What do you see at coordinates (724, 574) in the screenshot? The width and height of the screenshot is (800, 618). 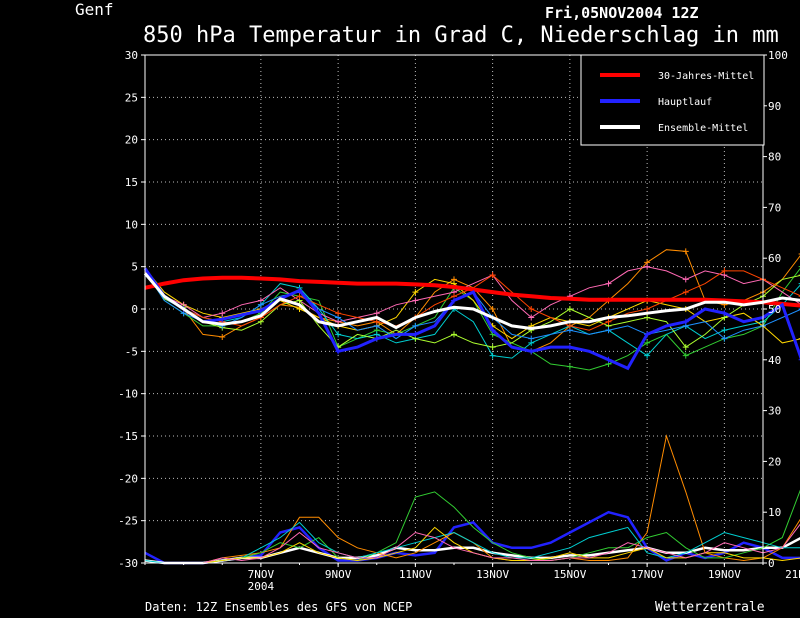 I see `x-tick-label: 19NOV` at bounding box center [724, 574].